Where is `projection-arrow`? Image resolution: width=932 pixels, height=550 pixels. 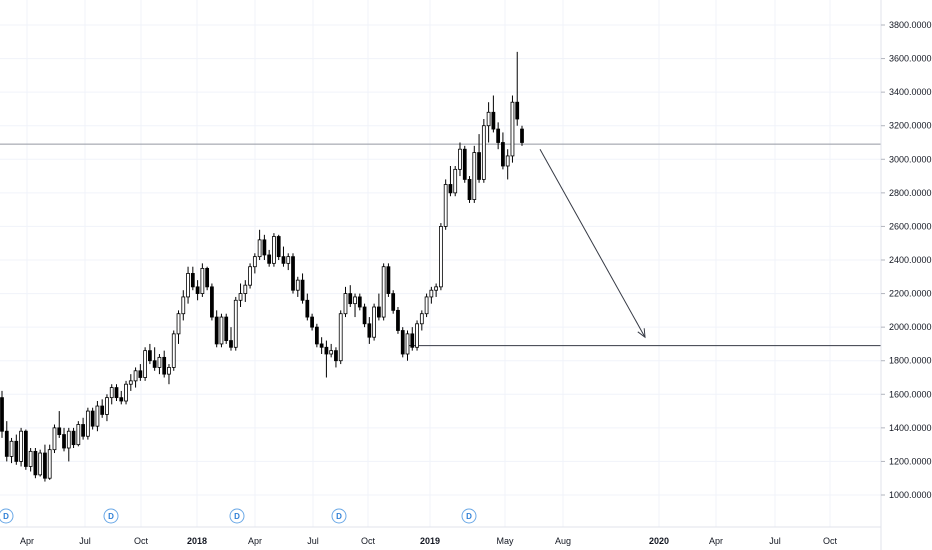 projection-arrow is located at coordinates (592, 243).